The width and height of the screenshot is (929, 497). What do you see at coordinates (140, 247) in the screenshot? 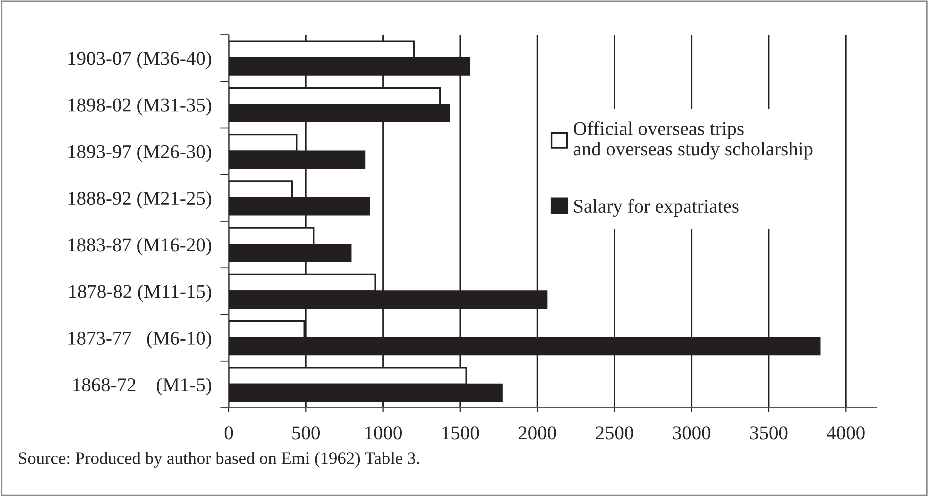
I see `y-tick-label: 1883-87 (M16-20)` at bounding box center [140, 247].